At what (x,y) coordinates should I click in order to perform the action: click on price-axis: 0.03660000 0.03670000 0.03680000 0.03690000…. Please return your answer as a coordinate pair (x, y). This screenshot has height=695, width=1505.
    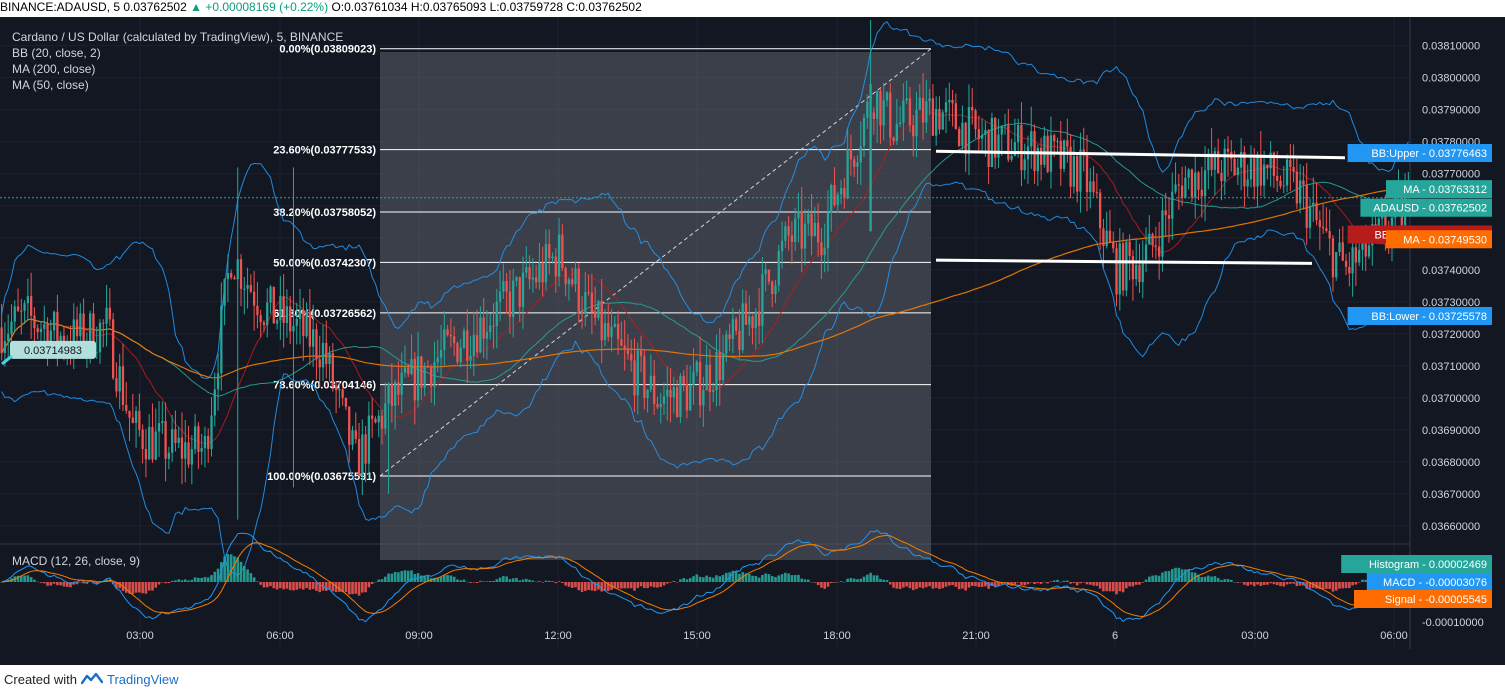
    Looking at the image, I should click on (1423, 333).